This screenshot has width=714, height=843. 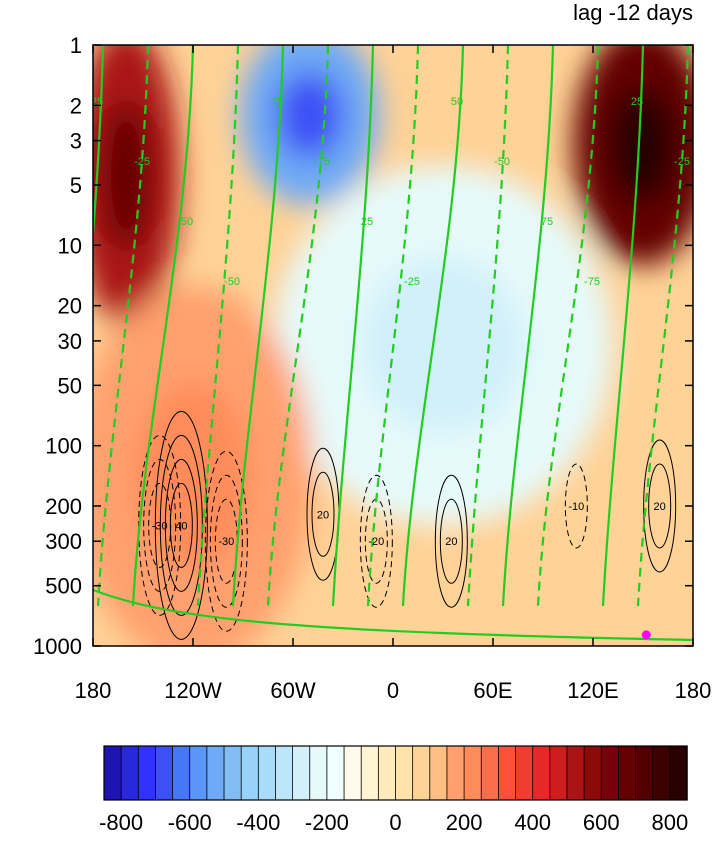 What do you see at coordinates (70, 385) in the screenshot?
I see `y-tick-label: 50` at bounding box center [70, 385].